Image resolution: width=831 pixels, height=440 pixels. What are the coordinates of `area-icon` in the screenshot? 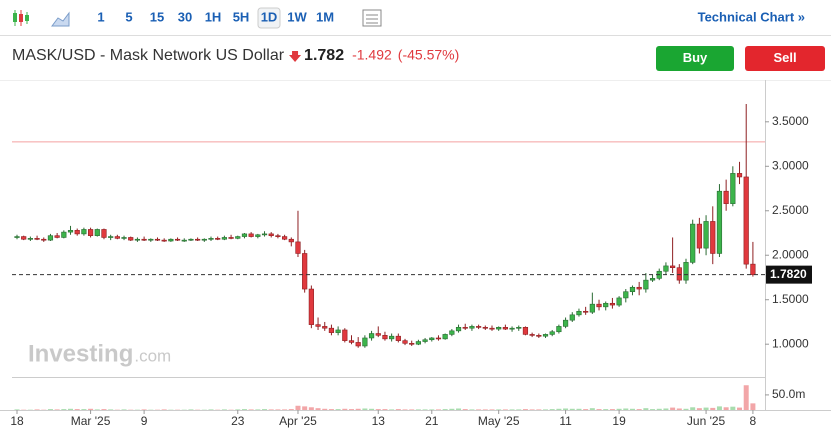 It's located at (60, 19).